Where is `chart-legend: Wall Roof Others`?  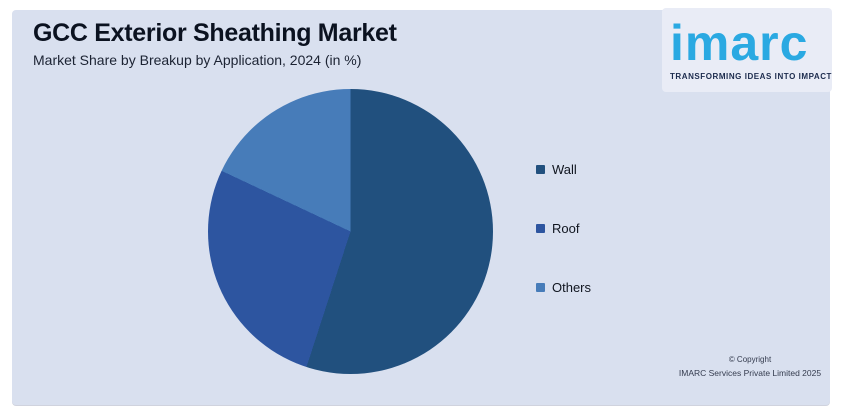 chart-legend: Wall Roof Others is located at coordinates (564, 228).